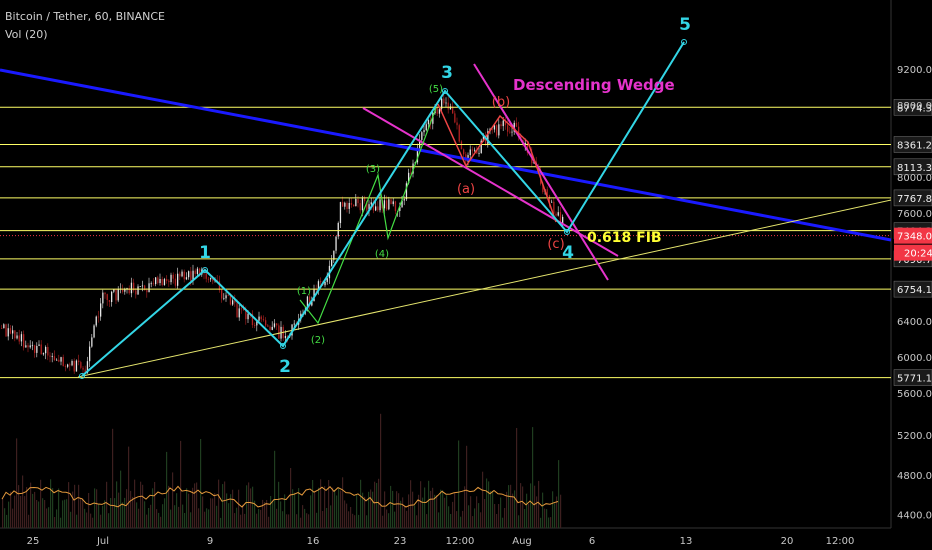 This screenshot has width=932, height=550. I want to click on fib-label: 0.618 FIB, so click(624, 238).